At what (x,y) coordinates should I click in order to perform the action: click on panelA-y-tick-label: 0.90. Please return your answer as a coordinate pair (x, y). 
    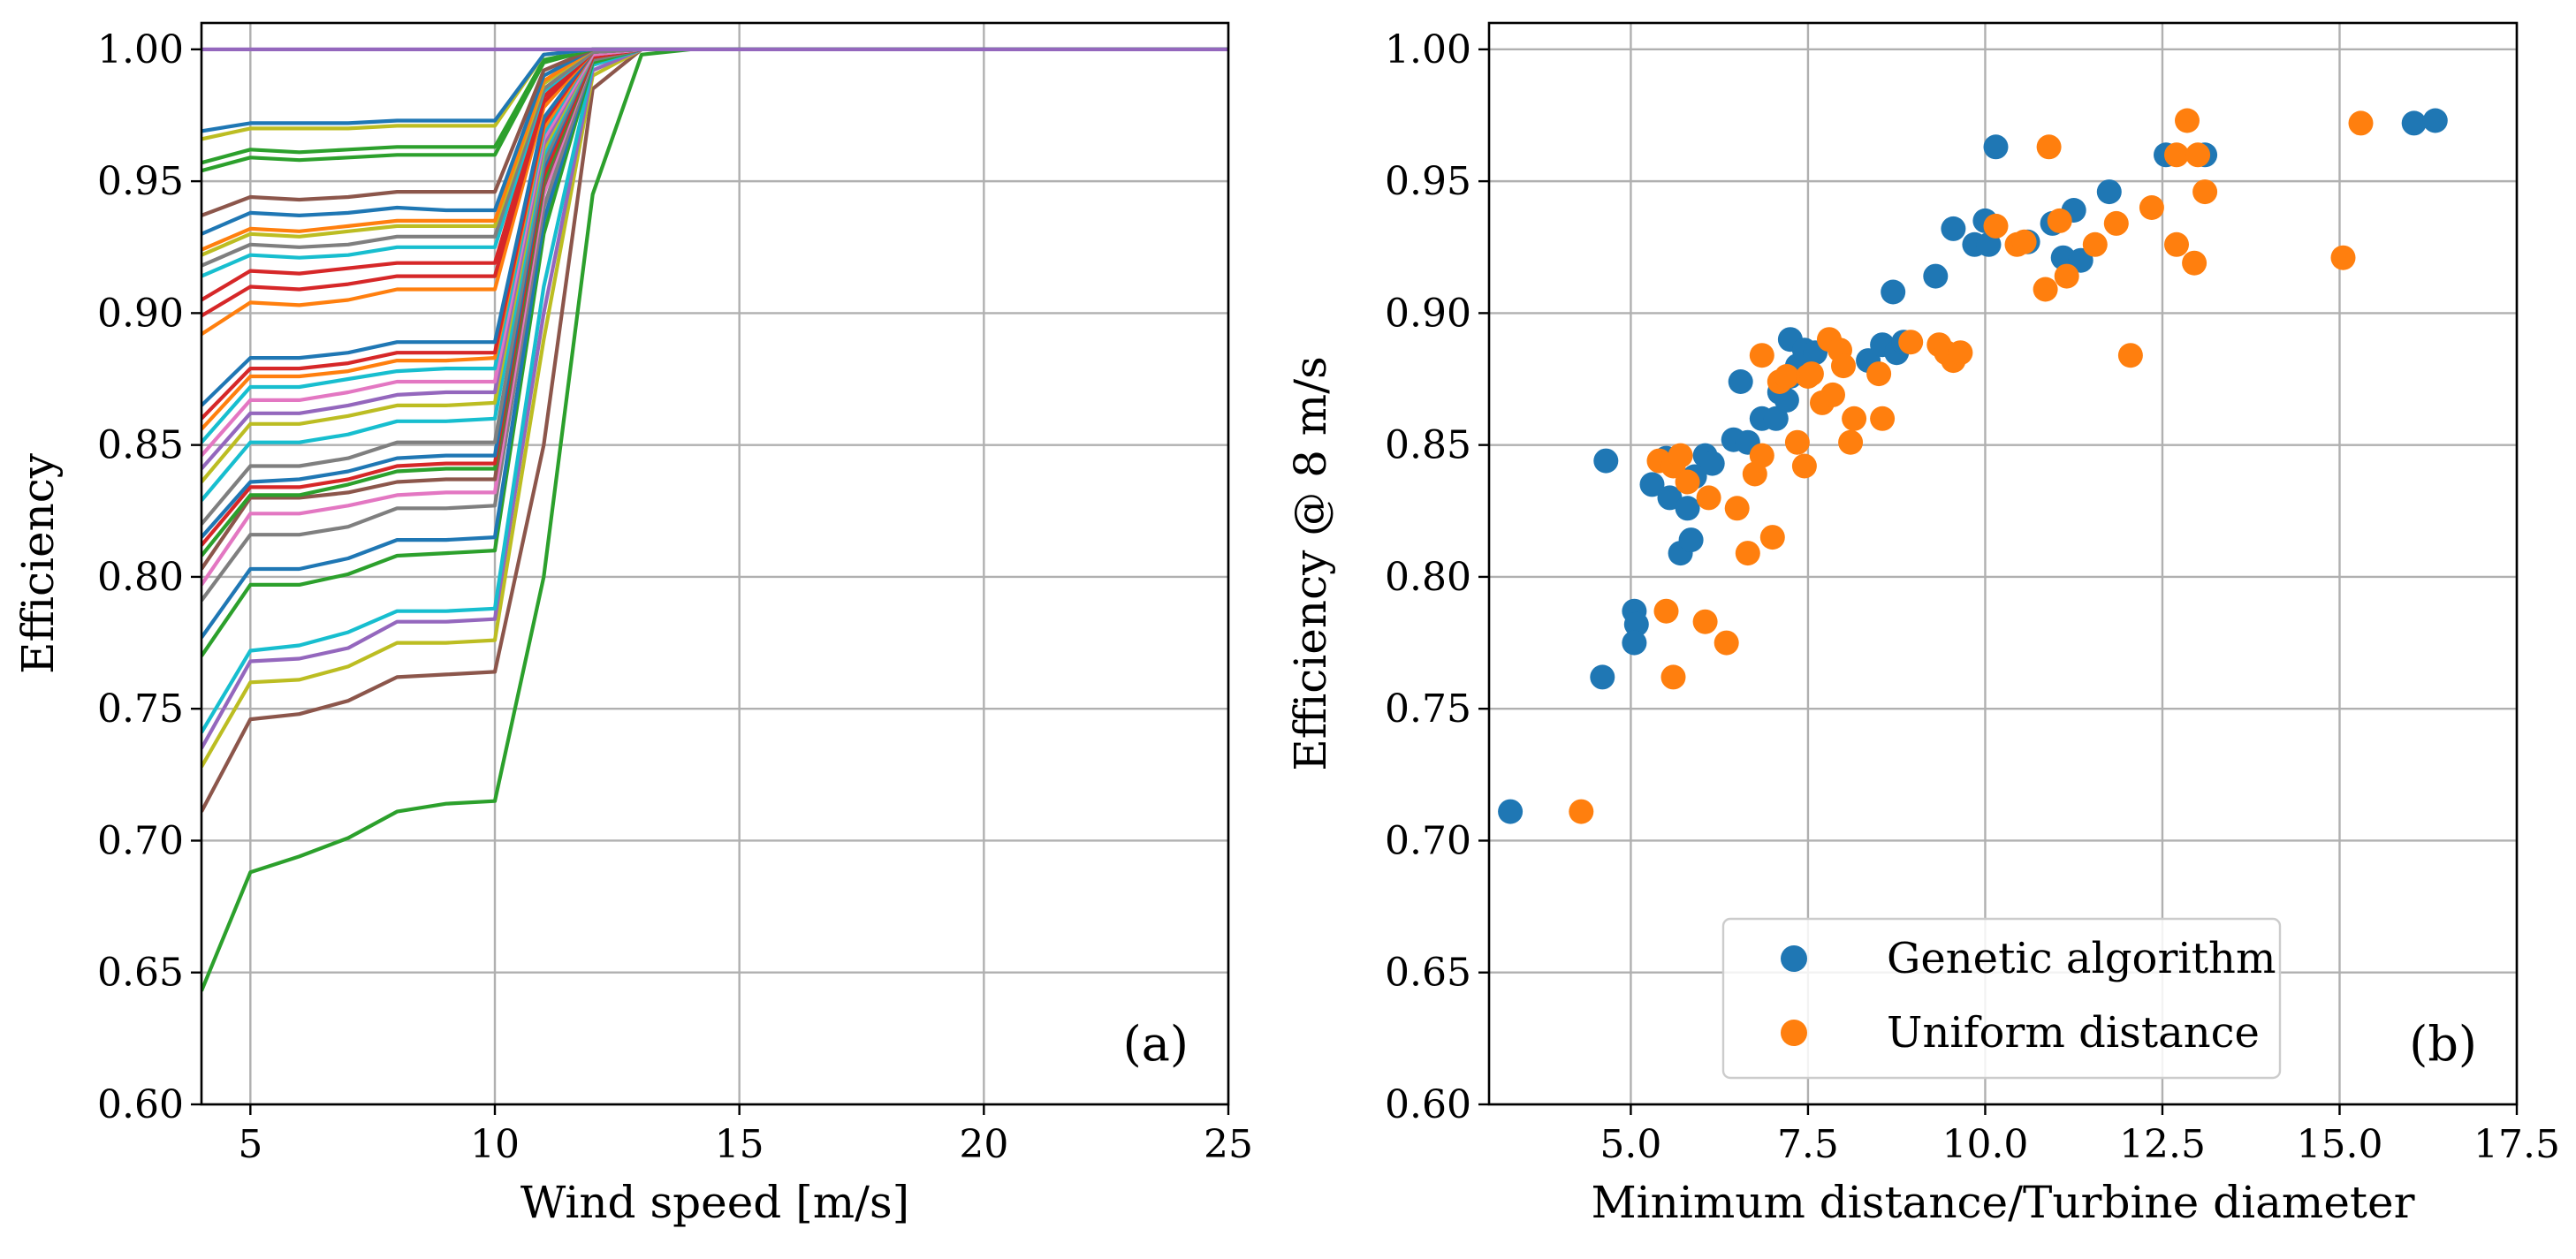
    Looking at the image, I should click on (140, 313).